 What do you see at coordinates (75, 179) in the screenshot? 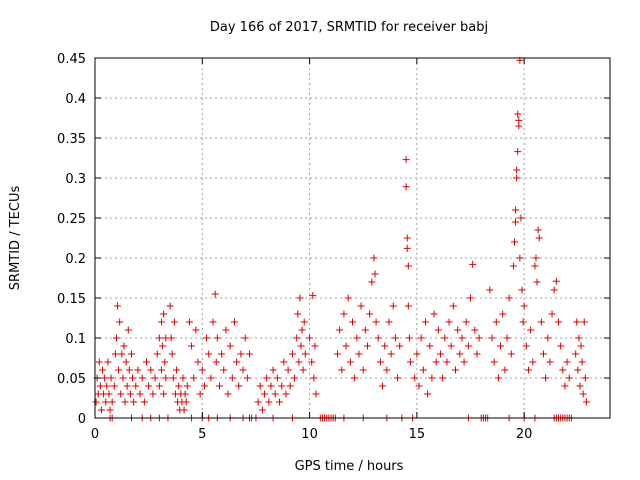
I see `y-tick-label: 0.3` at bounding box center [75, 179].